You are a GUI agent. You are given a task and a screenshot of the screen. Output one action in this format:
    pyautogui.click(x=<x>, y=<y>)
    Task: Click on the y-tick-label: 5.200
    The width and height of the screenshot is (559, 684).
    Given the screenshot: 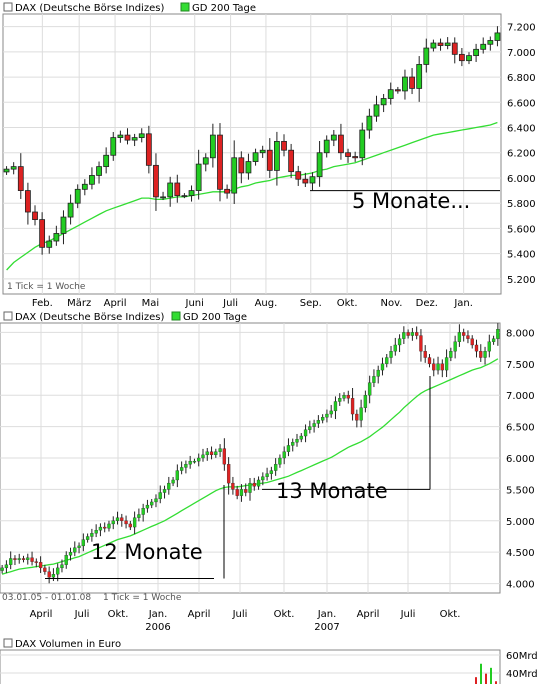 What is the action you would take?
    pyautogui.click(x=521, y=280)
    